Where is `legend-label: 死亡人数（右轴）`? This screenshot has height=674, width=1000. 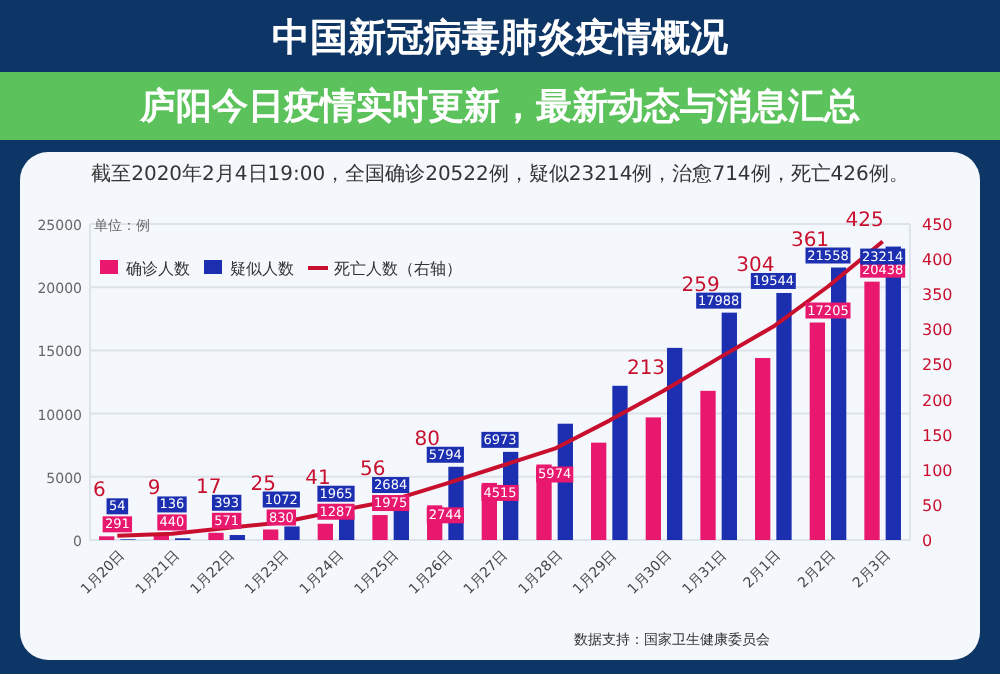 legend-label: 死亡人数（右轴） is located at coordinates (398, 269).